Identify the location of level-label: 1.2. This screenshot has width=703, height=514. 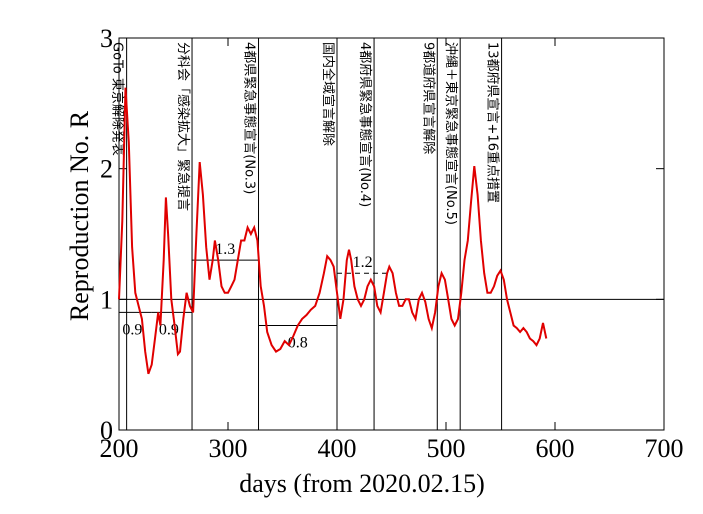
(363, 262).